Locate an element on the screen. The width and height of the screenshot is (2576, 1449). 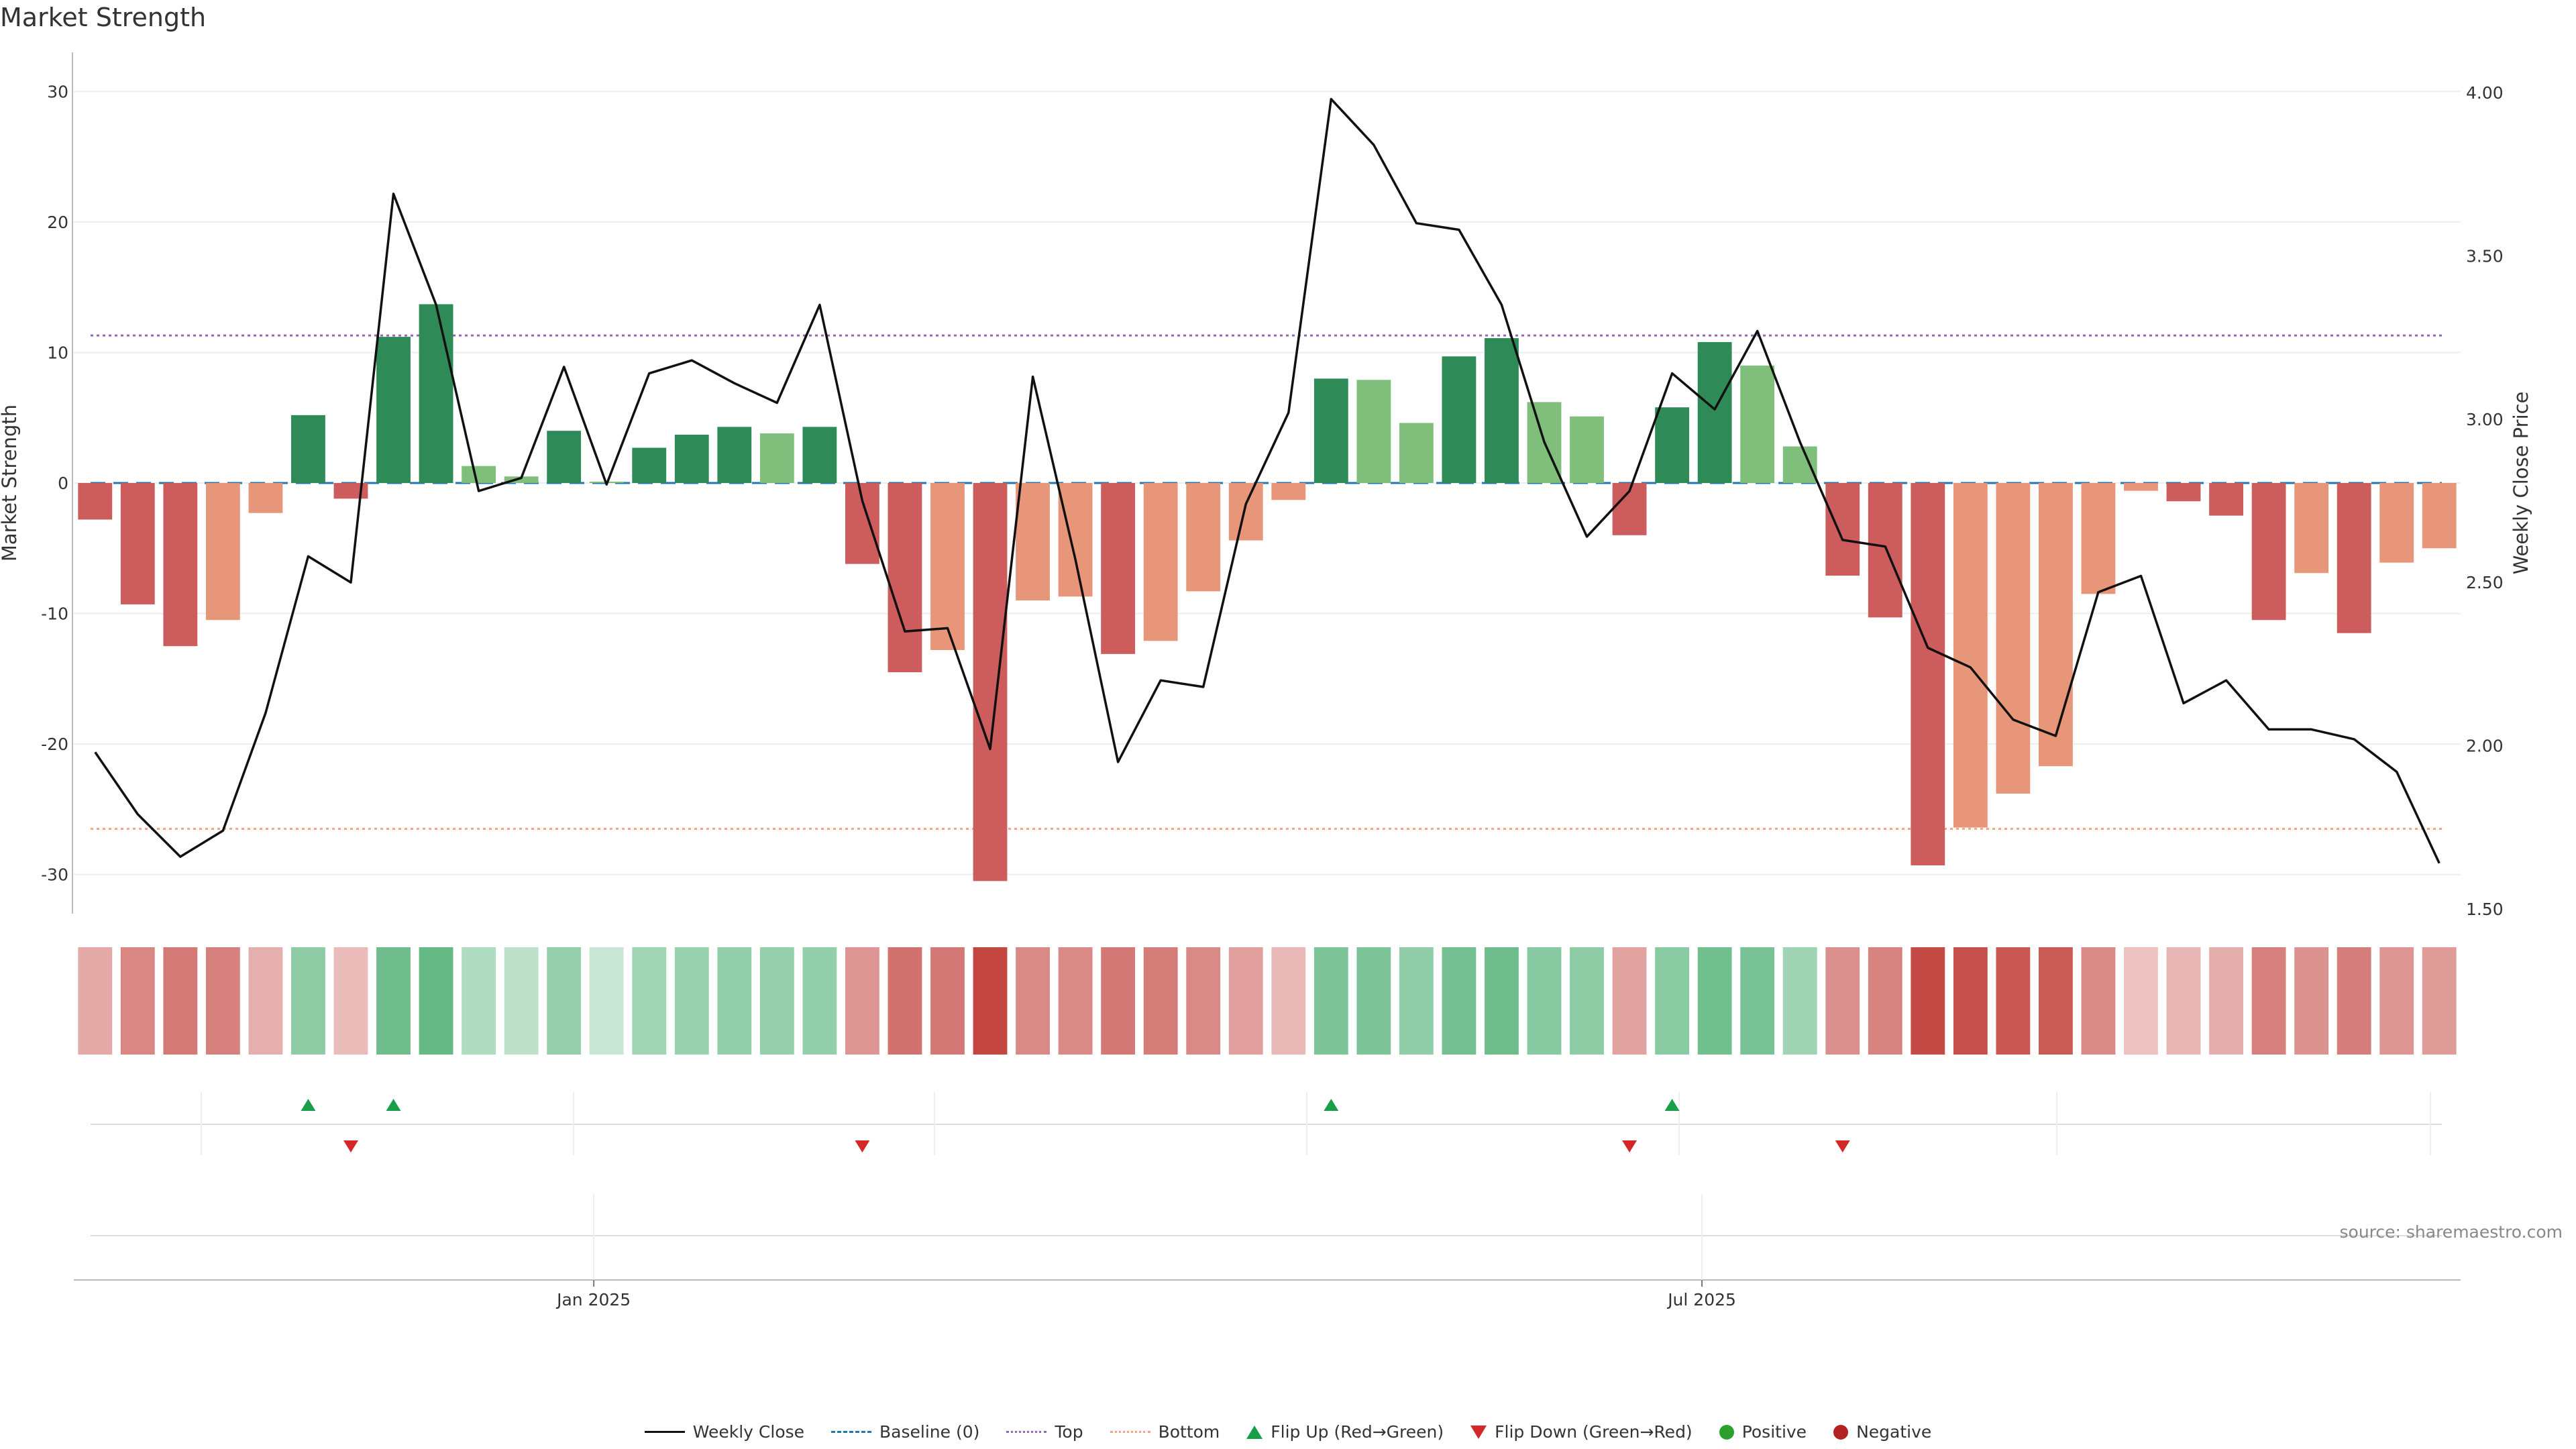
legend-item: Positive is located at coordinates (1763, 1432).